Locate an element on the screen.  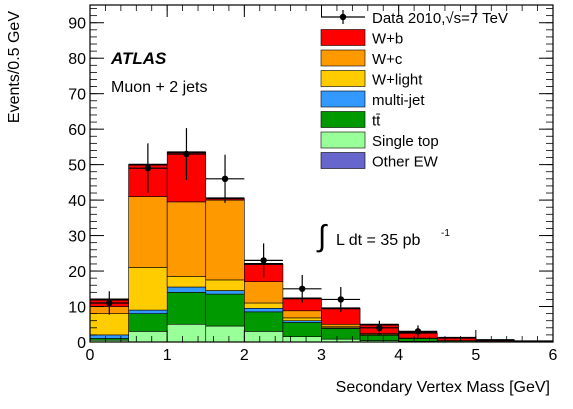
x-tick-label-1: 1 is located at coordinates (167, 355).